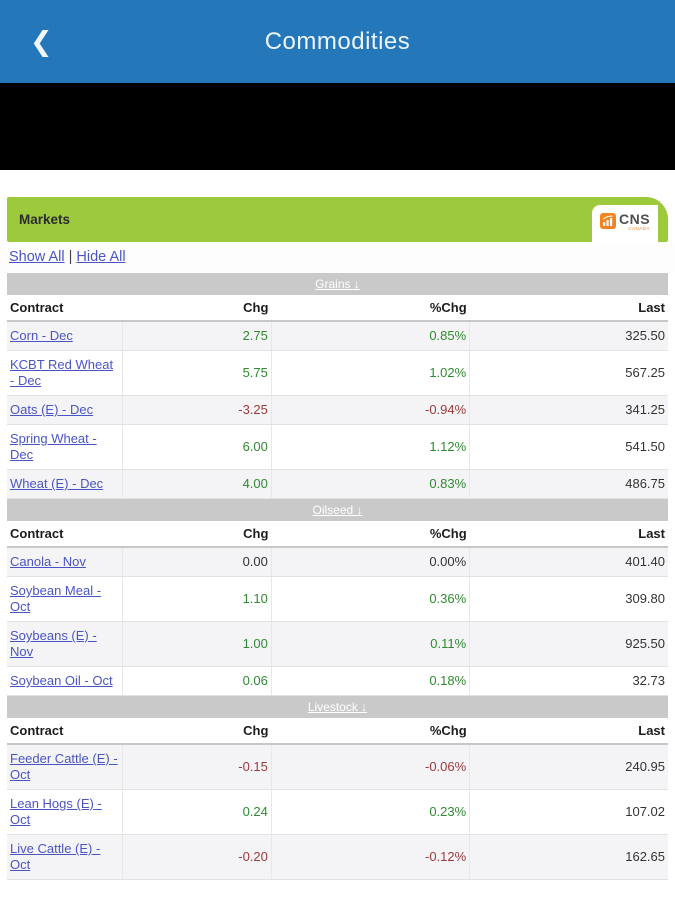 This screenshot has height=900, width=675. I want to click on last-value: 309.80, so click(568, 599).